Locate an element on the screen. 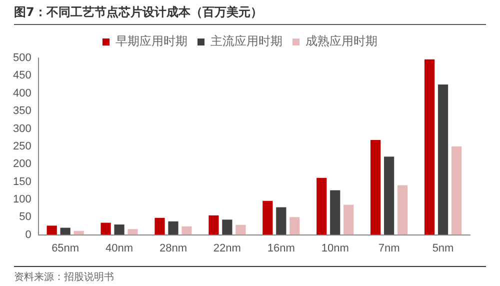 The height and width of the screenshot is (286, 500). y-tick-label: 350 is located at coordinates (22, 111).